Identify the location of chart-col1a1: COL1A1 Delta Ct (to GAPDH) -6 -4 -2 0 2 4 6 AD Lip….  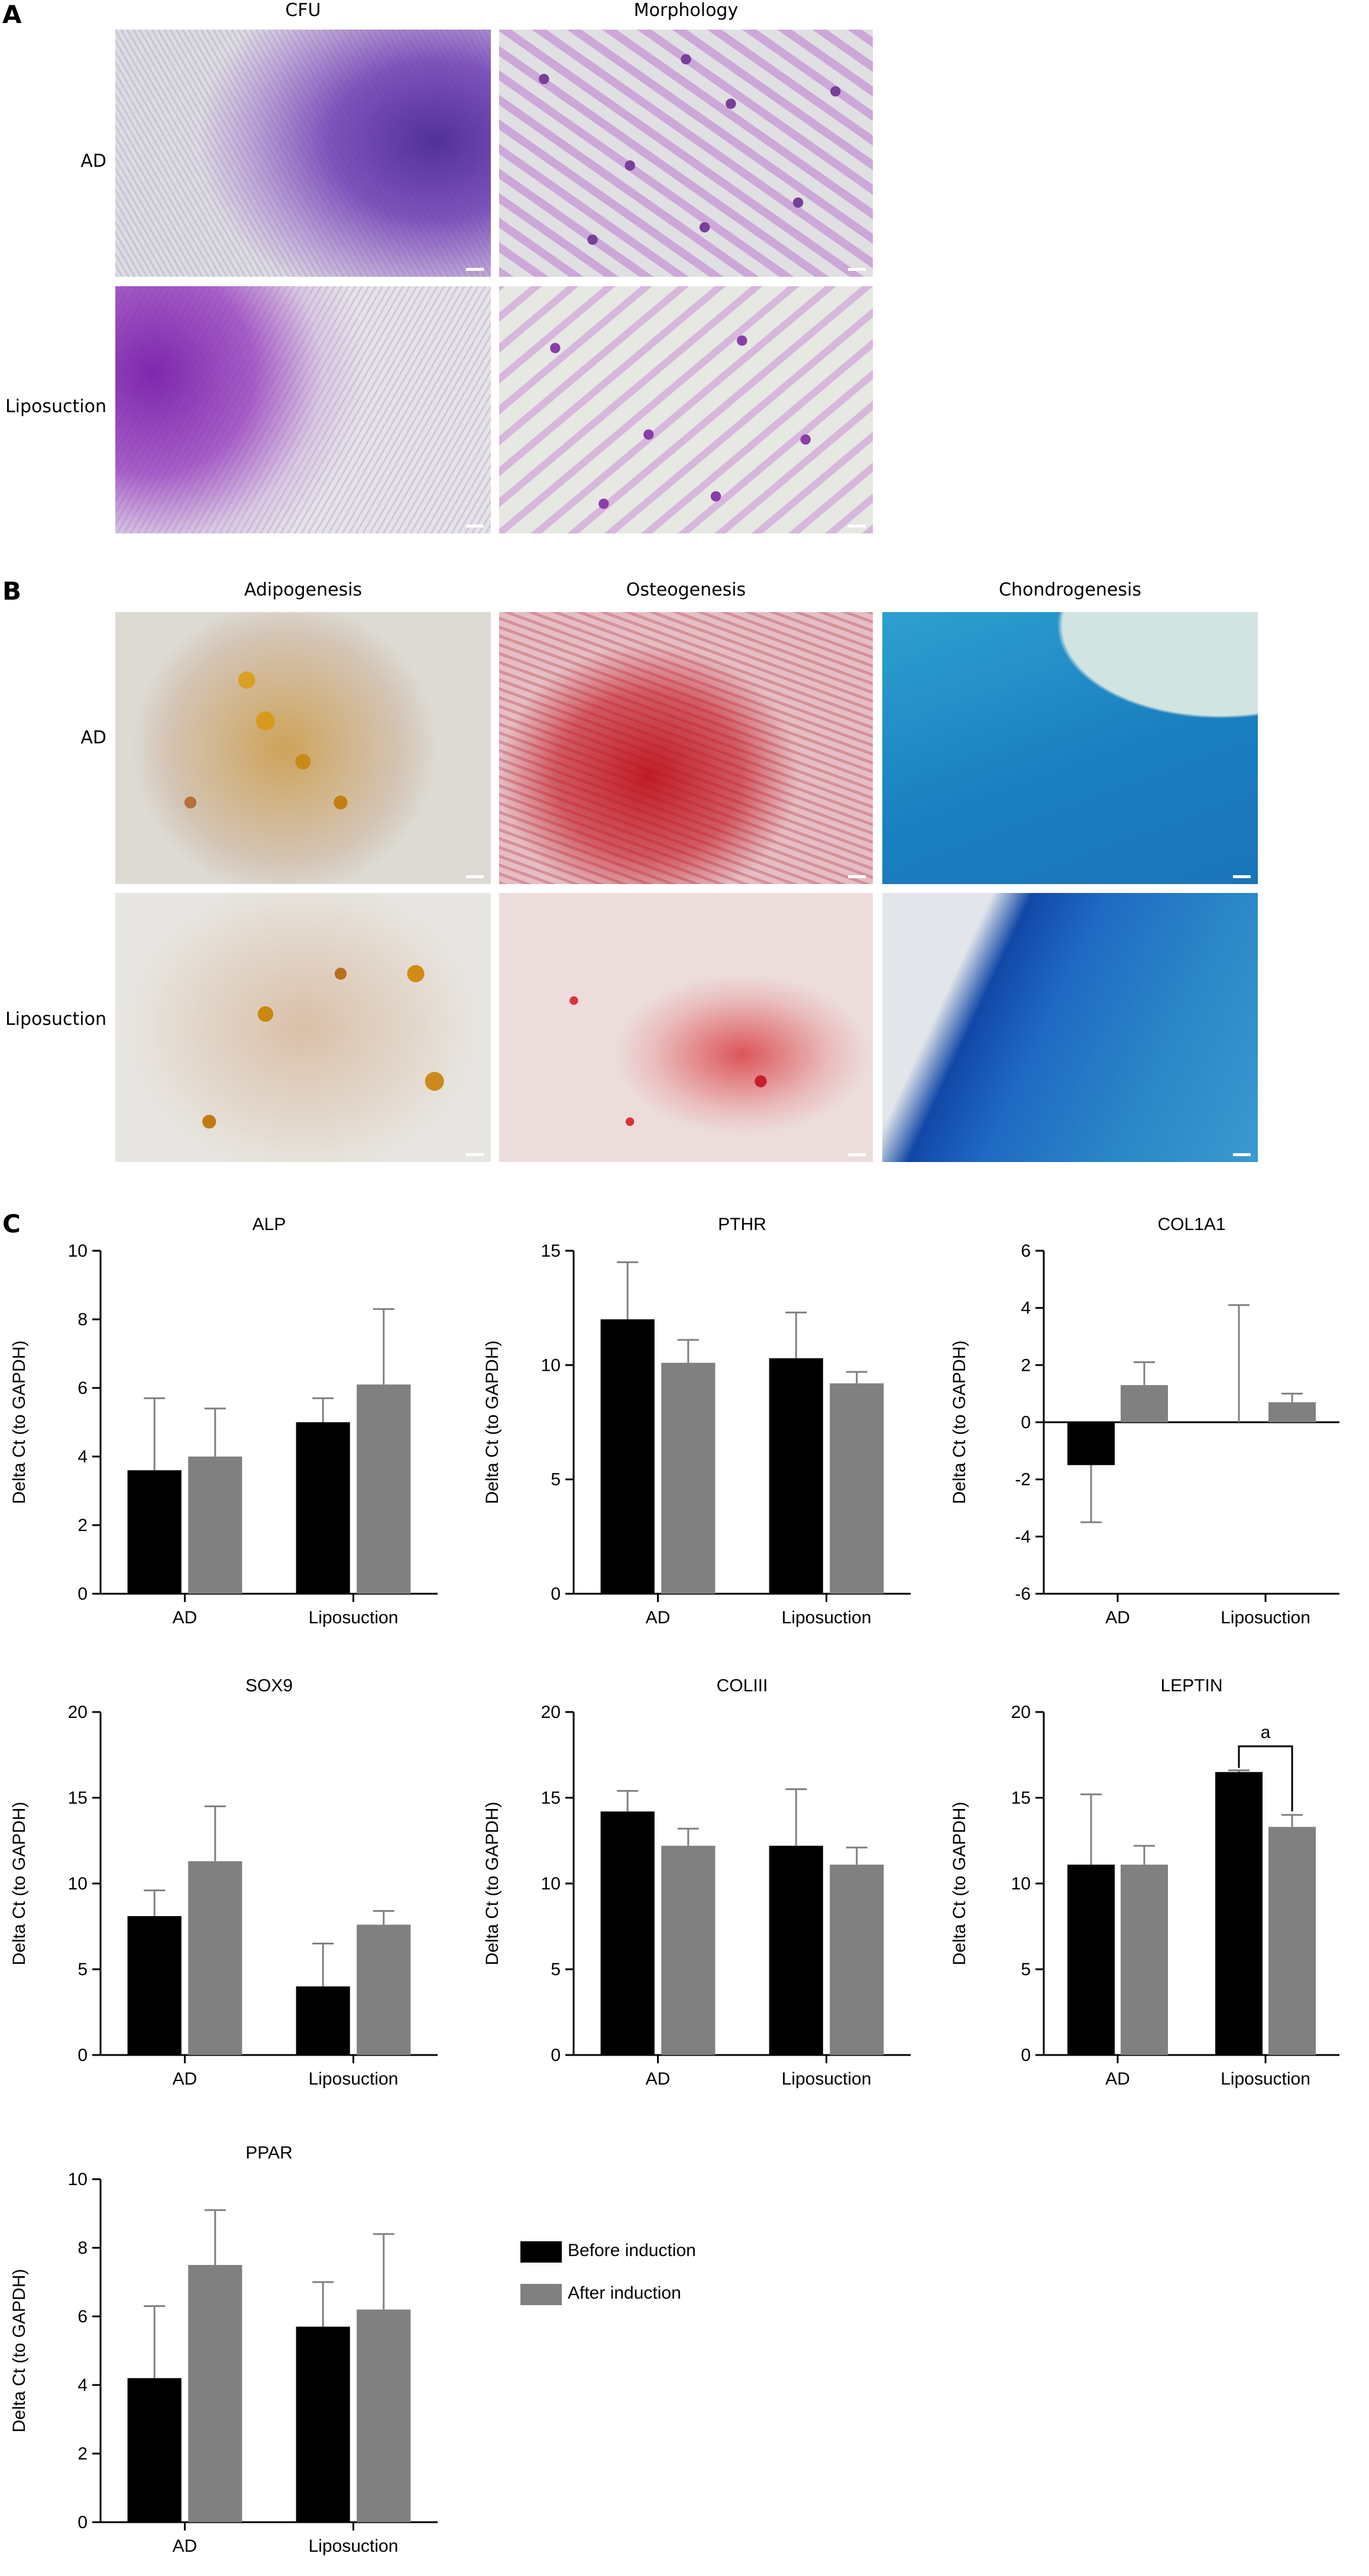
(1144, 1421).